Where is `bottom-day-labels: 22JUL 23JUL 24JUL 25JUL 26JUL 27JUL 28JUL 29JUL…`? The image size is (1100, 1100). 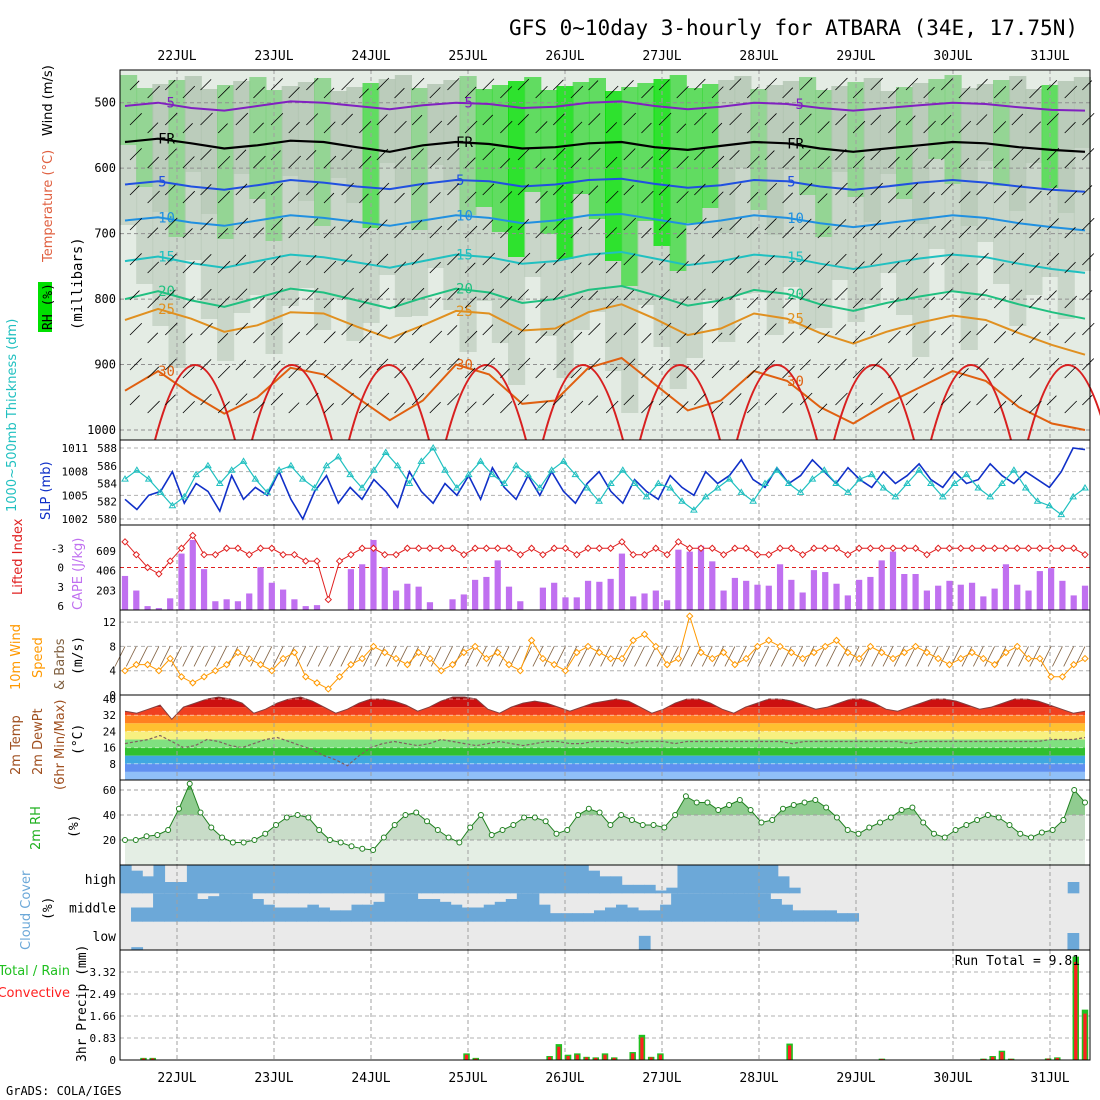 bottom-day-labels: 22JUL 23JUL 24JUL 25JUL 26JUL 27JUL 28JUL 29JUL… is located at coordinates (613, 1078).